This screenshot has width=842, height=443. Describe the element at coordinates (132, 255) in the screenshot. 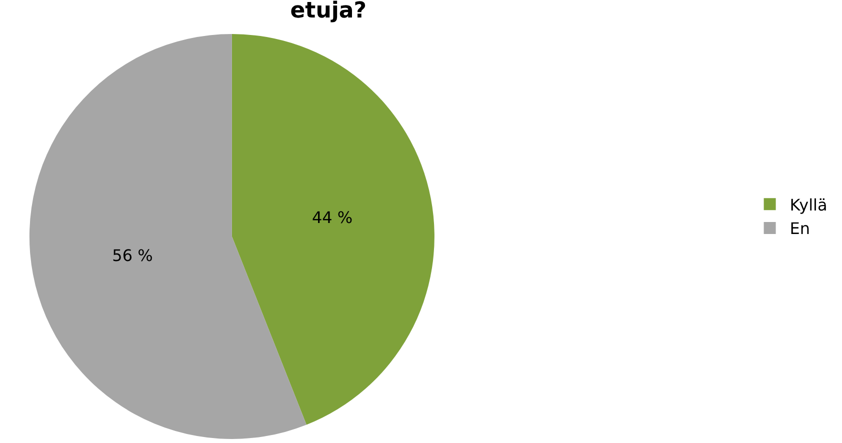

I see `data-label: 56 %` at that location.